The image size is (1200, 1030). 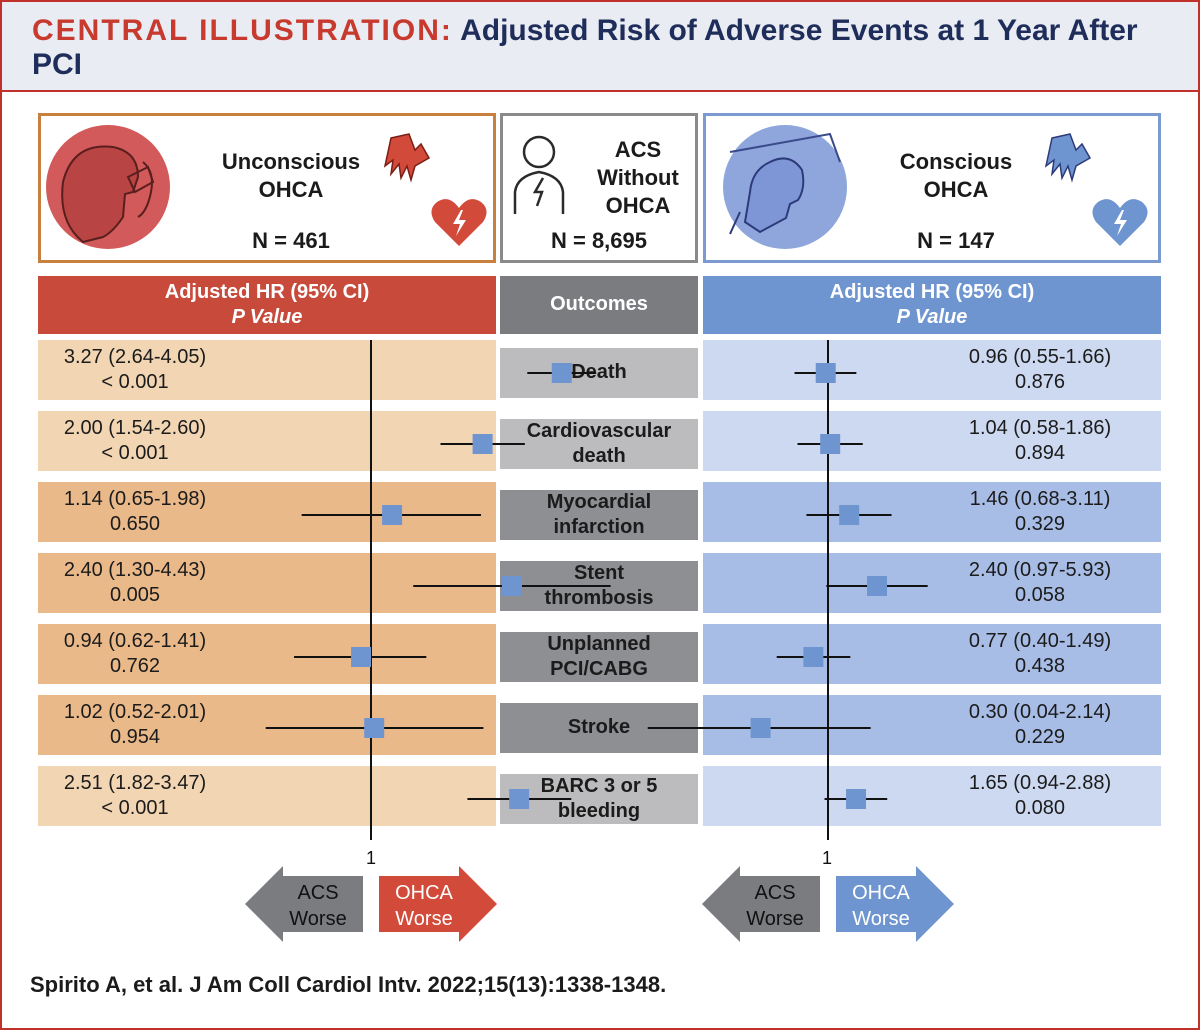 What do you see at coordinates (267, 305) in the screenshot?
I see `left-column-header: Adjusted HR (95% CI) P Value` at bounding box center [267, 305].